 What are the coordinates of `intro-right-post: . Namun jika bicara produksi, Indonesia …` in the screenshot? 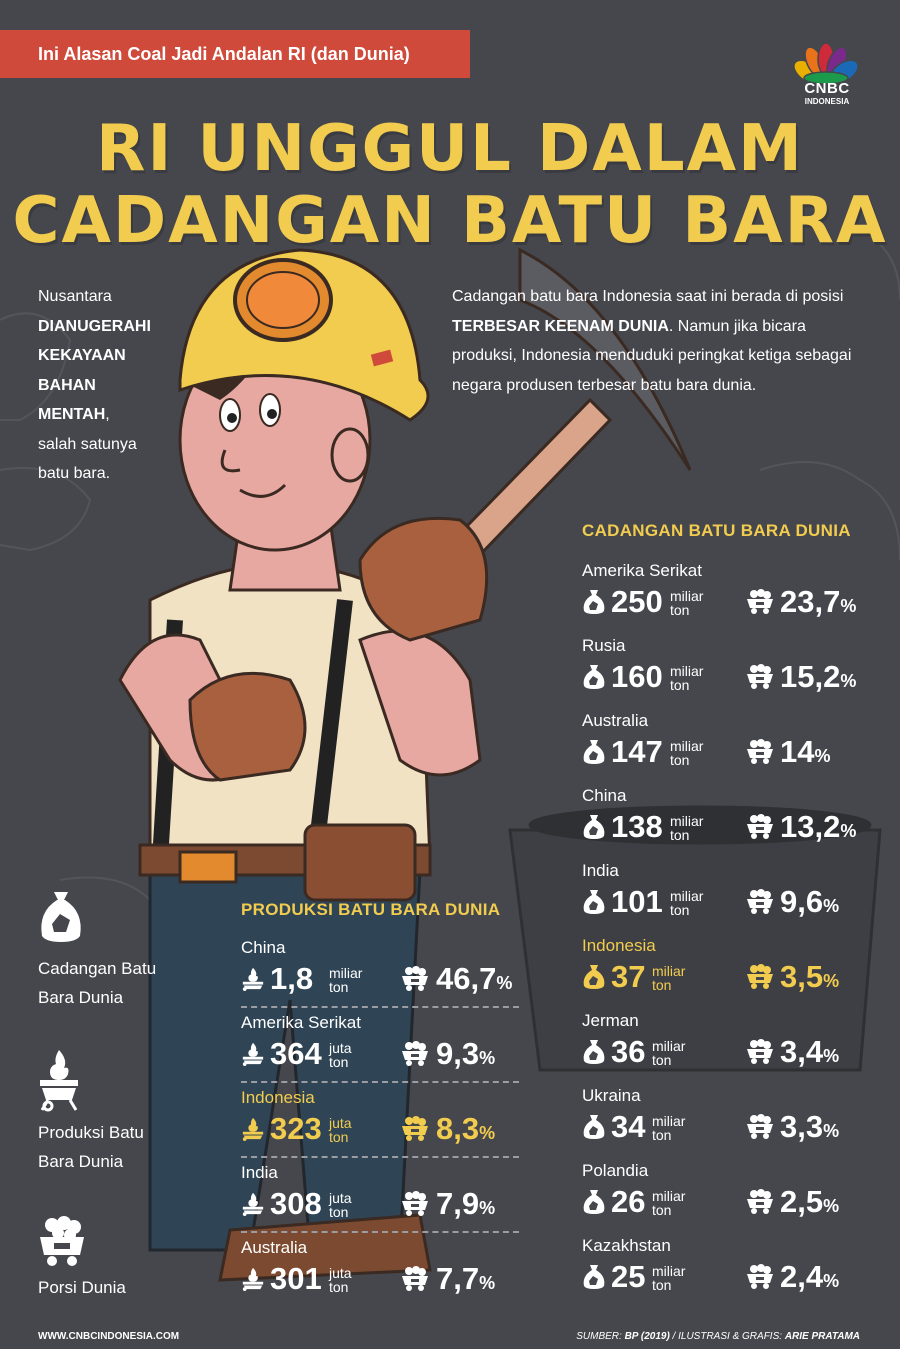 It's located at (652, 355).